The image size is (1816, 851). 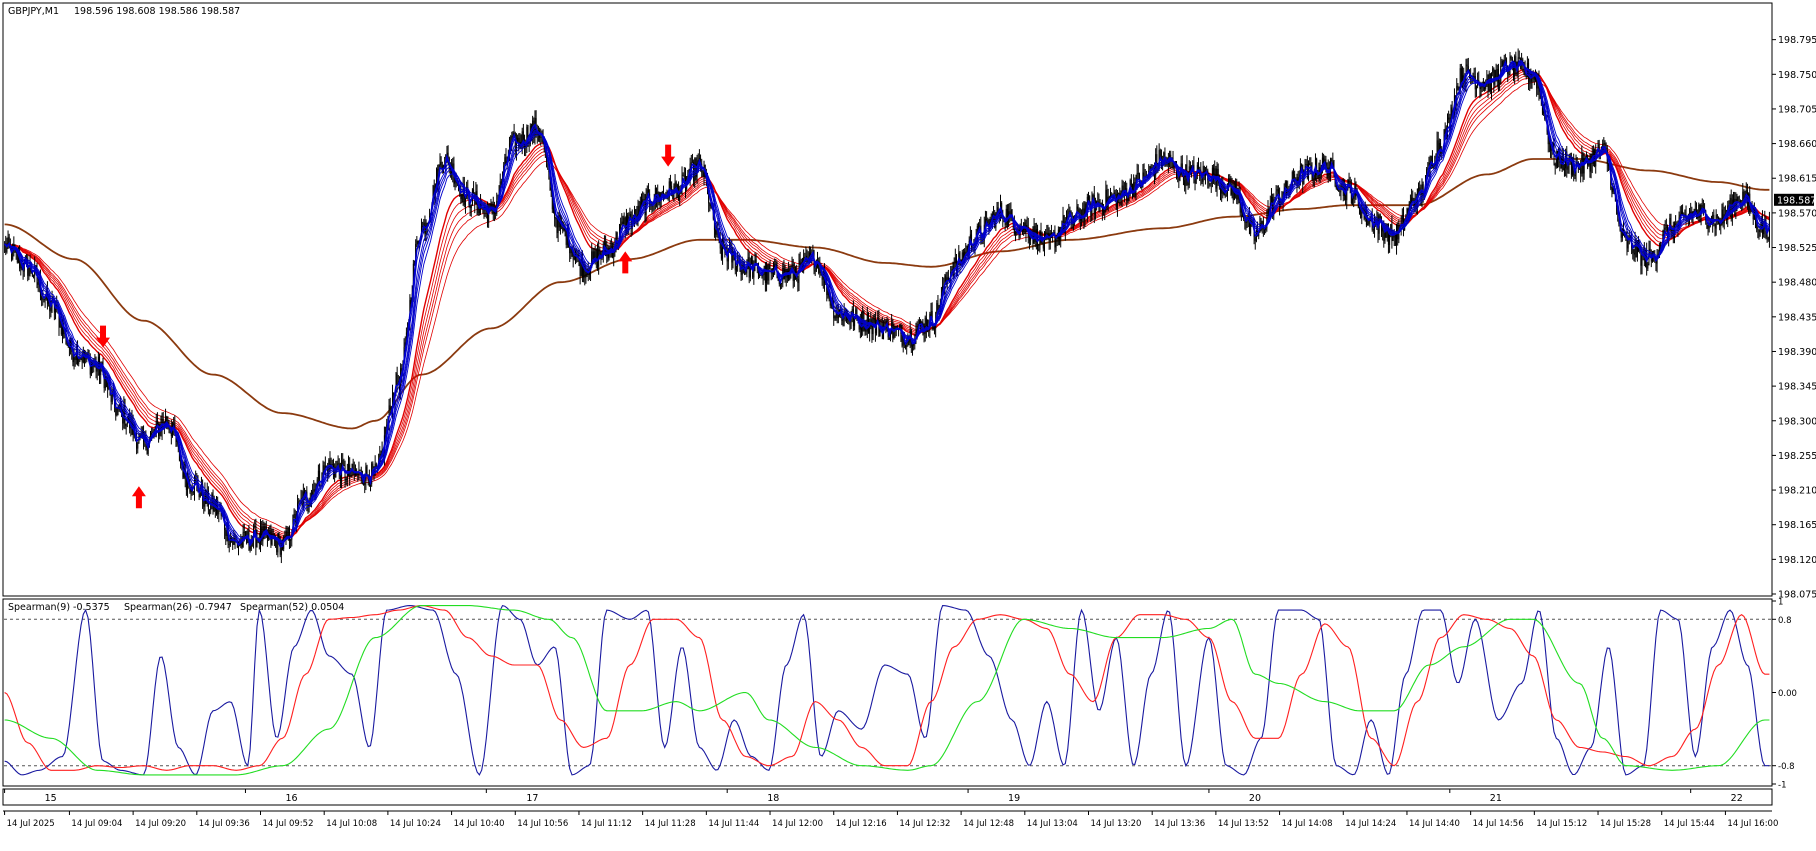 What do you see at coordinates (1797, 317) in the screenshot?
I see `price-tick-label: 198.435` at bounding box center [1797, 317].